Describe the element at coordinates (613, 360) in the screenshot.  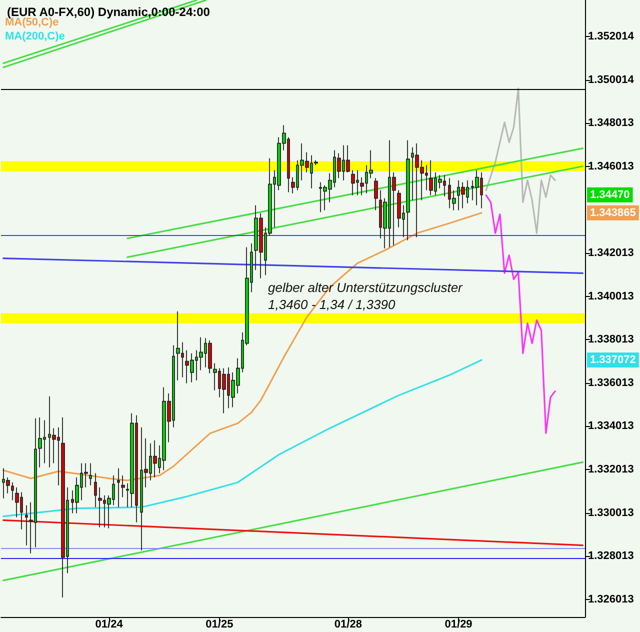
I see `text: 1.337072` at that location.